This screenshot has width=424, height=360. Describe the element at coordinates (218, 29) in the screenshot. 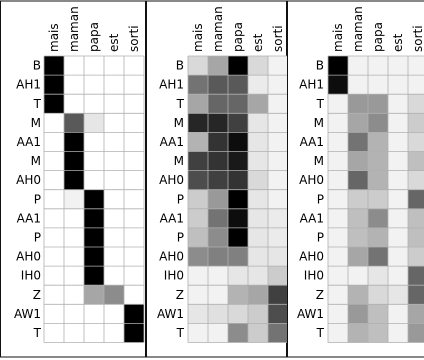

I see `x-tick-label: maman` at that location.